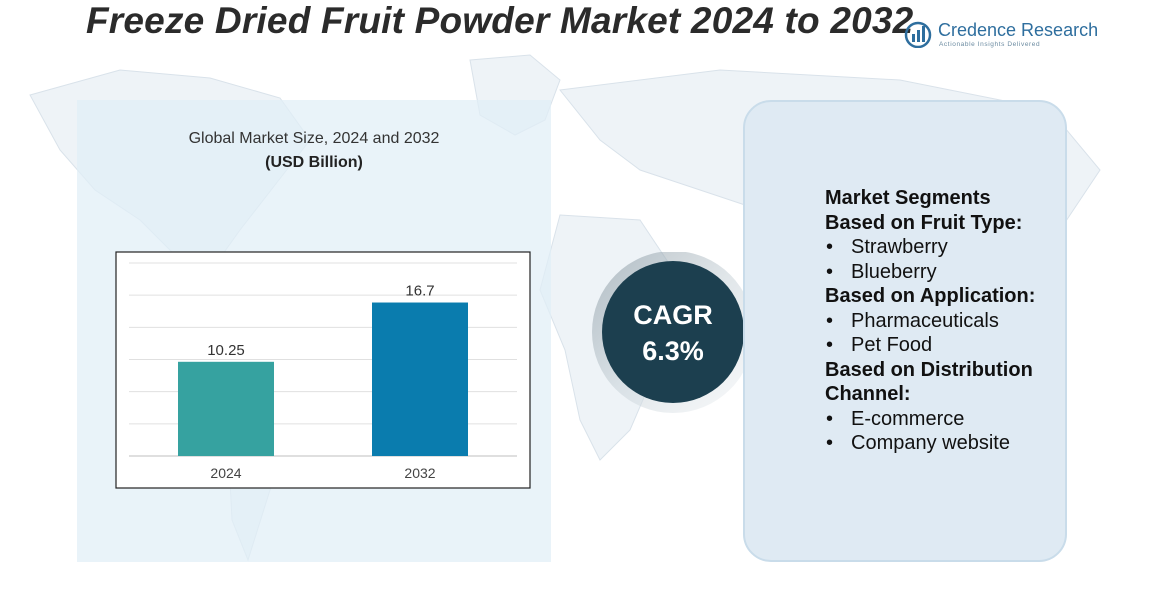  Describe the element at coordinates (918, 34) in the screenshot. I see `bar-chart-logo-icon` at that location.